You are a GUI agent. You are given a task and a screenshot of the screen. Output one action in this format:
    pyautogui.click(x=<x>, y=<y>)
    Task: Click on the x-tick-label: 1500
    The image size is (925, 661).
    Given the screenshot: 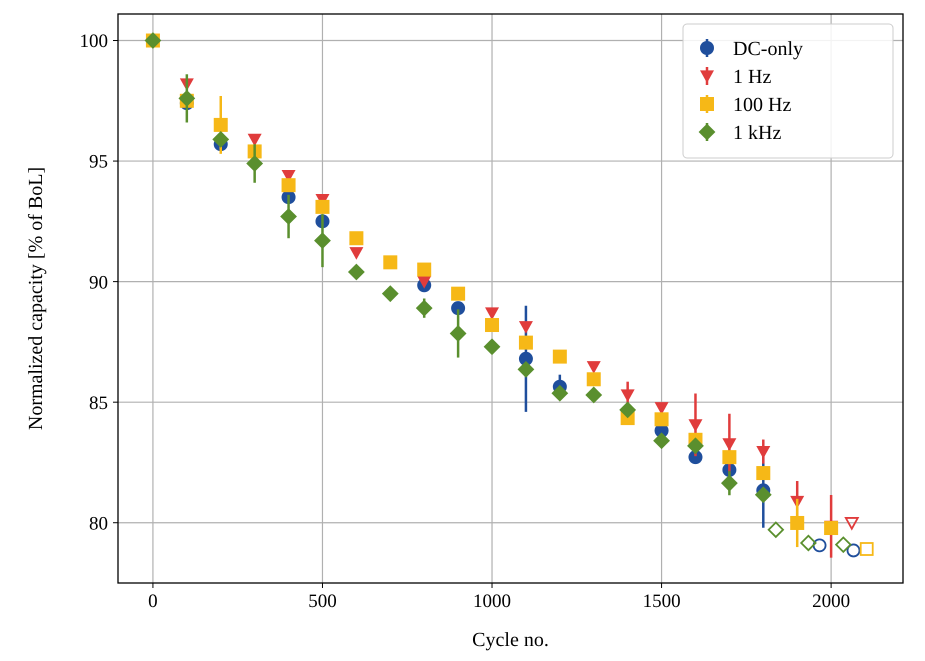 What is the action you would take?
    pyautogui.click(x=661, y=601)
    